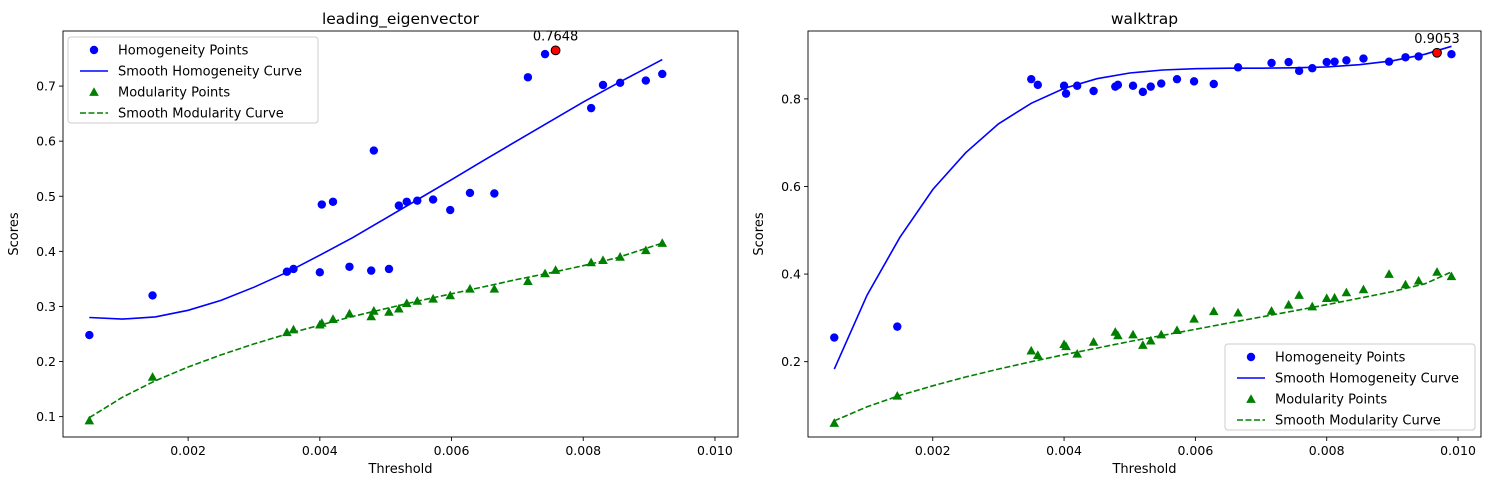  What do you see at coordinates (791, 361) in the screenshot?
I see `y-tick-label: 0.2` at bounding box center [791, 361].